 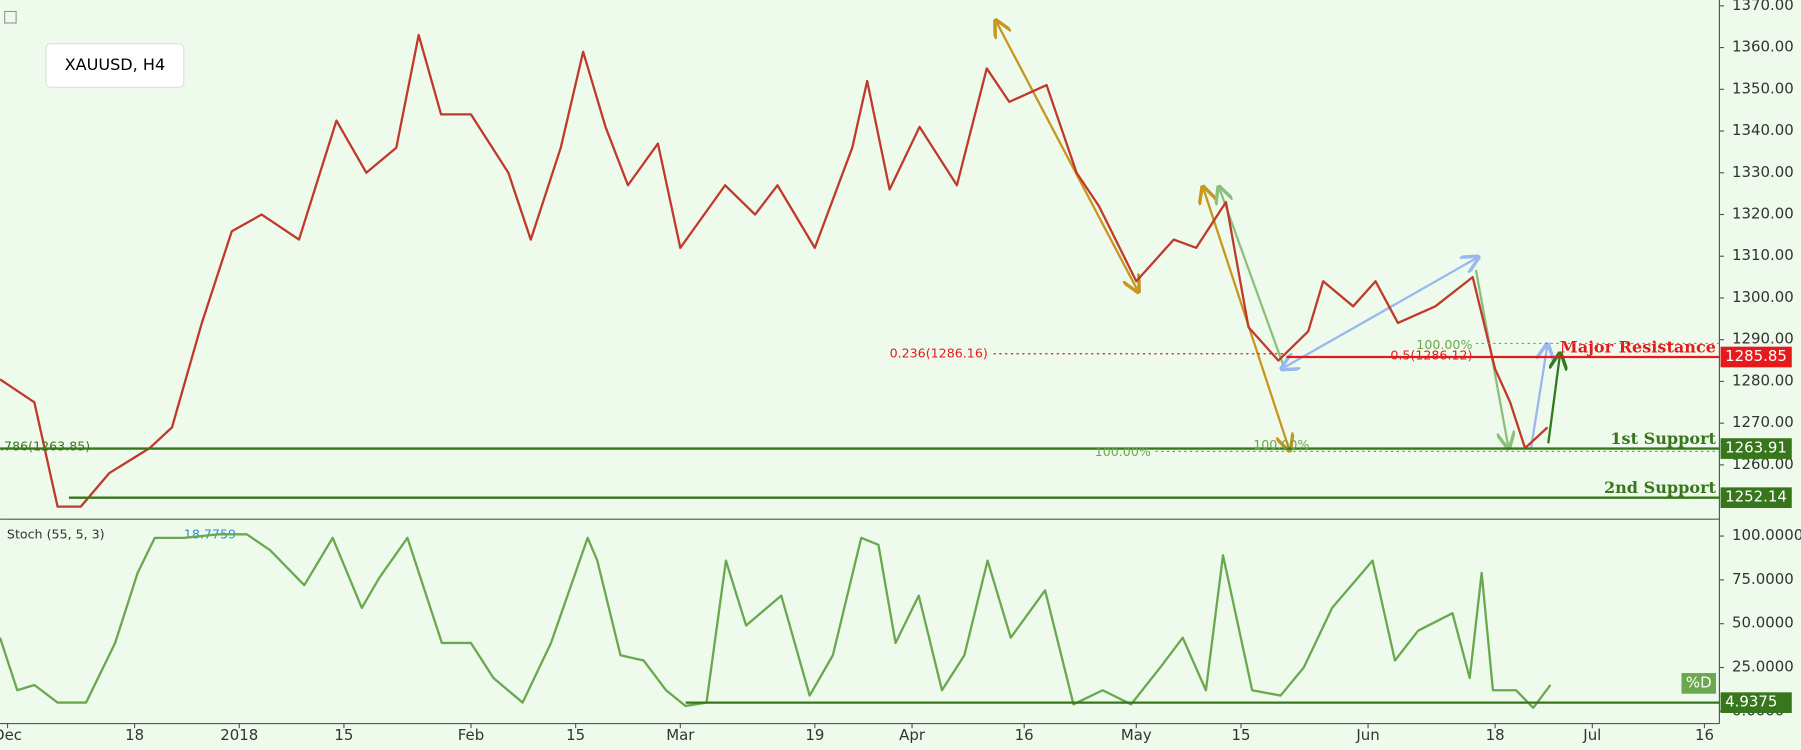 I want to click on indicator-tag-box, so click(x=1698, y=683).